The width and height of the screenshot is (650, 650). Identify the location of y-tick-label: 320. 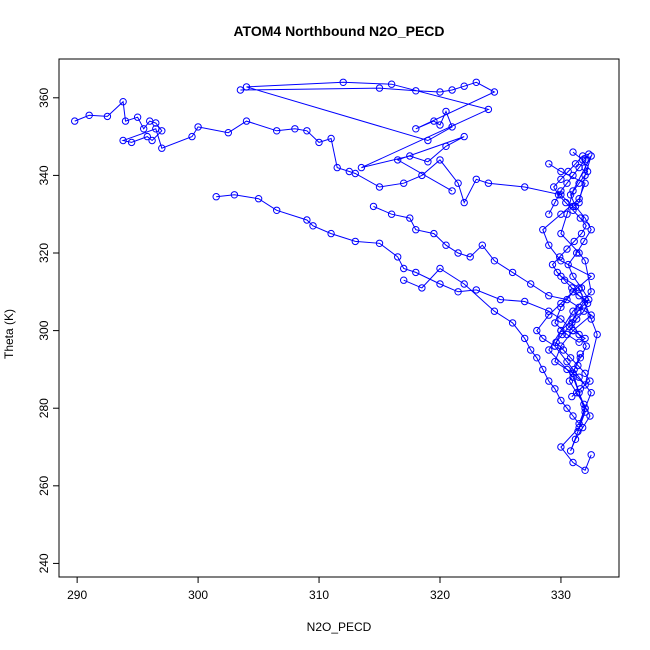
(44, 253).